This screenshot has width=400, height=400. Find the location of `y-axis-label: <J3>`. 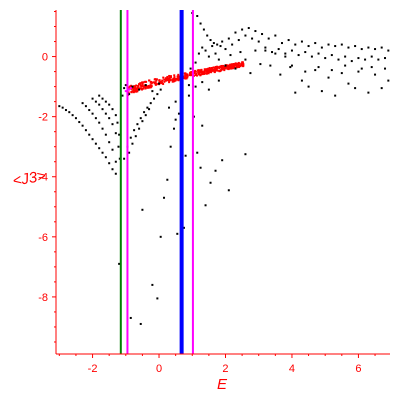

y-axis-label: <J3> is located at coordinates (29, 178).